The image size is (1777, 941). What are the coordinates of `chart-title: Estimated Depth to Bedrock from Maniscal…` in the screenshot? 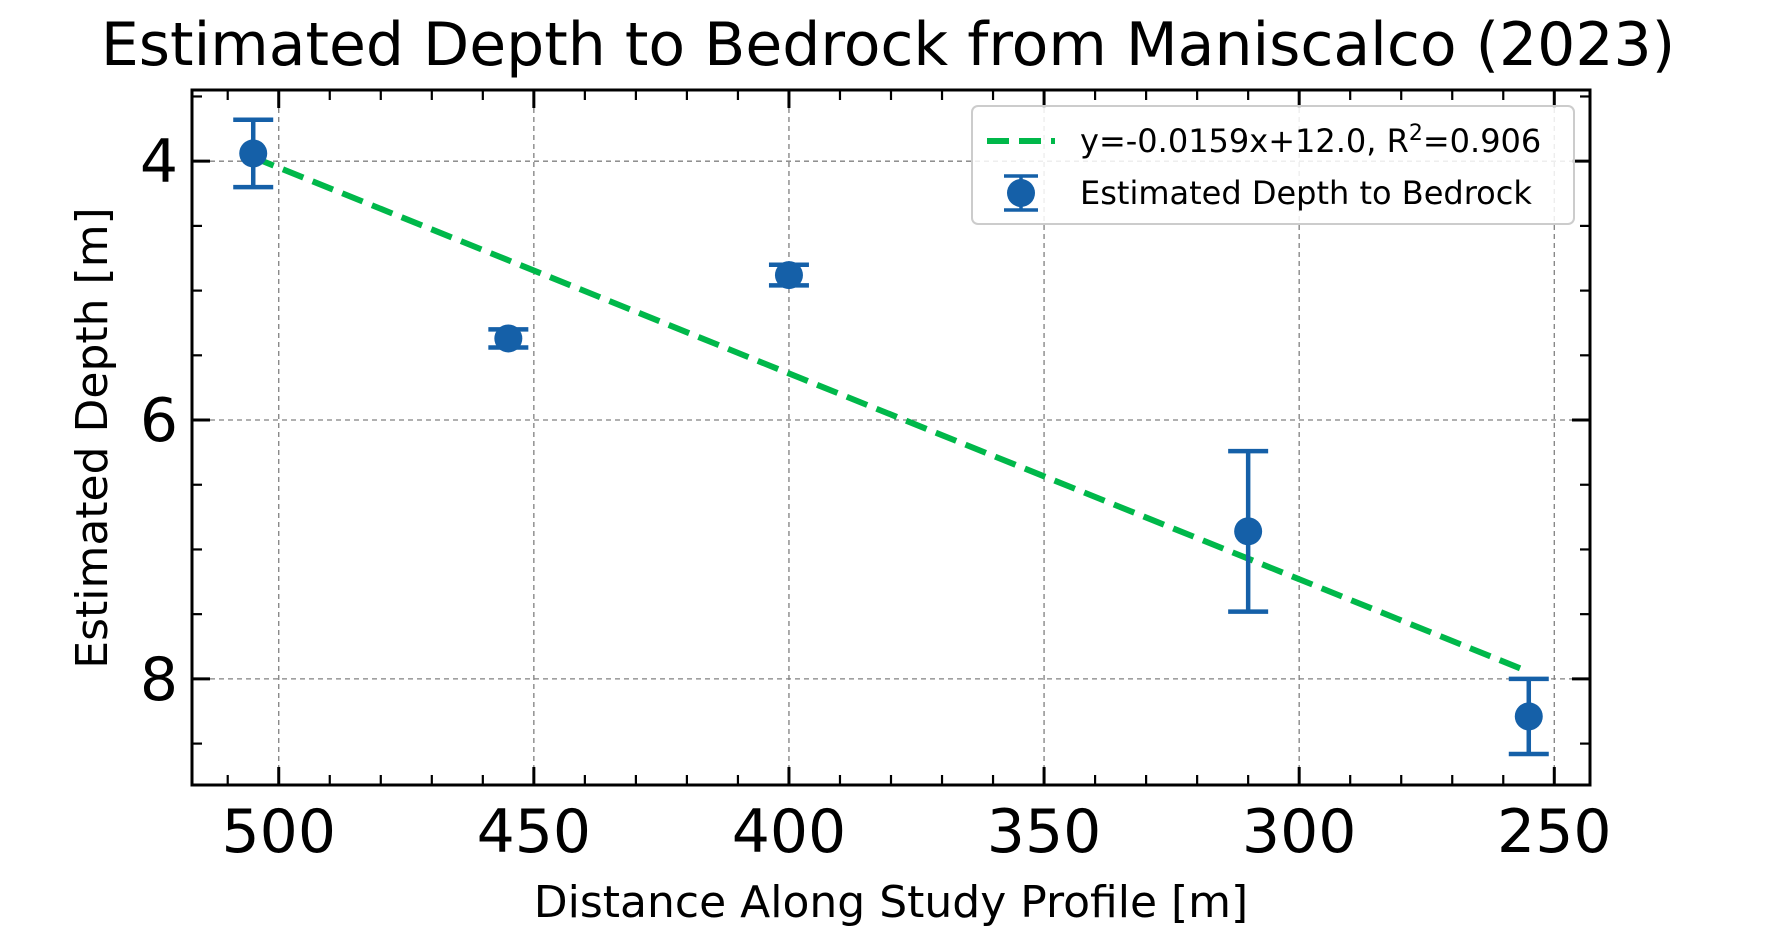 It's located at (888, 45).